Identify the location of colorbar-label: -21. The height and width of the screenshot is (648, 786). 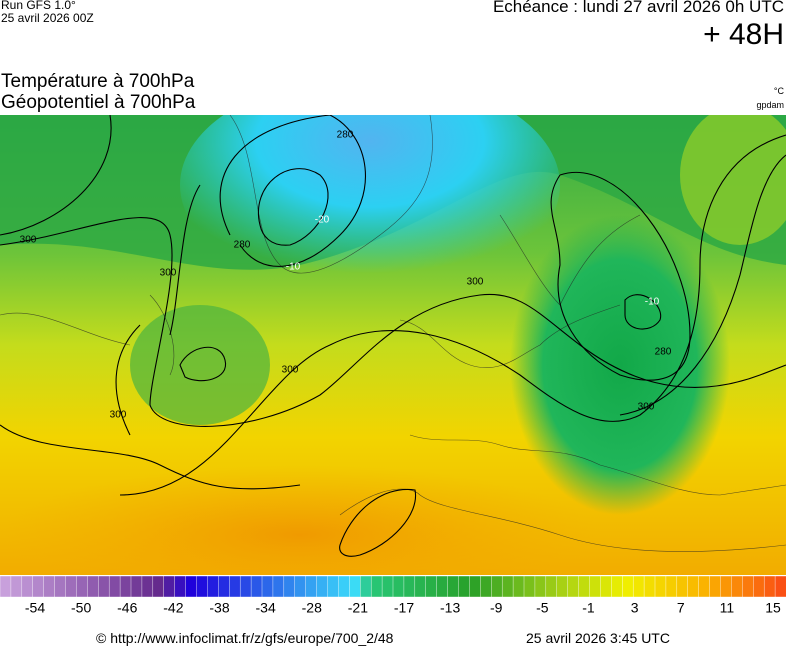
(358, 608).